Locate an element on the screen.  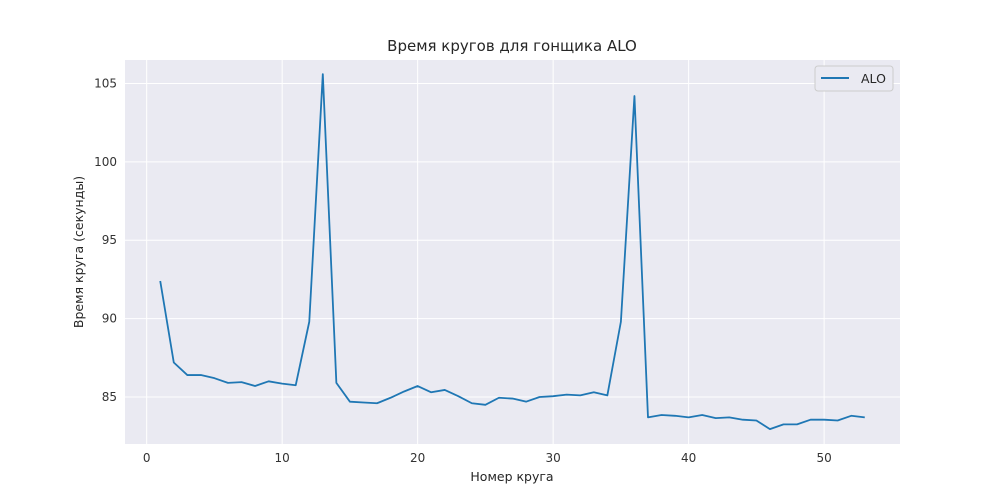
x-tick-label: 10 is located at coordinates (282, 458).